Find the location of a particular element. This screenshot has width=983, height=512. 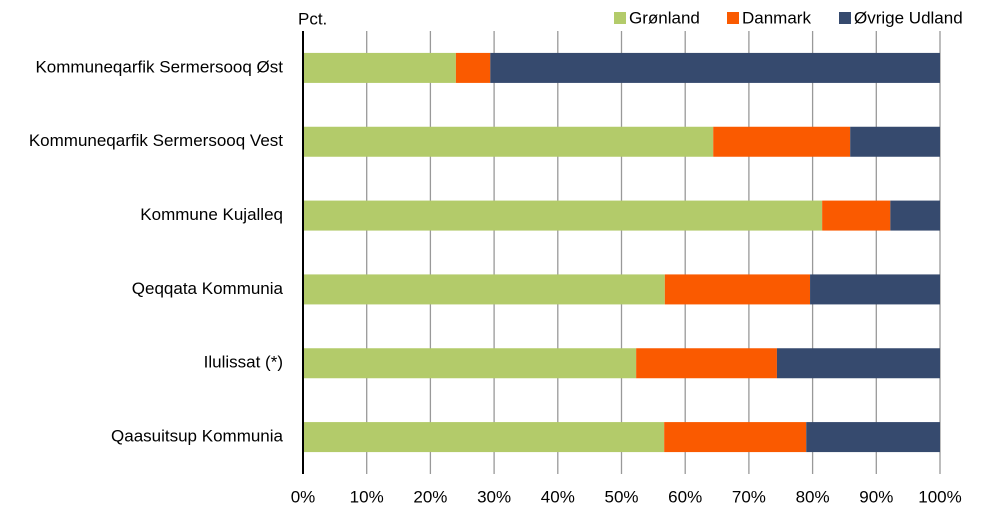

y-tick-label: Kommuneqarfik Sermersooq Øst is located at coordinates (159, 66).